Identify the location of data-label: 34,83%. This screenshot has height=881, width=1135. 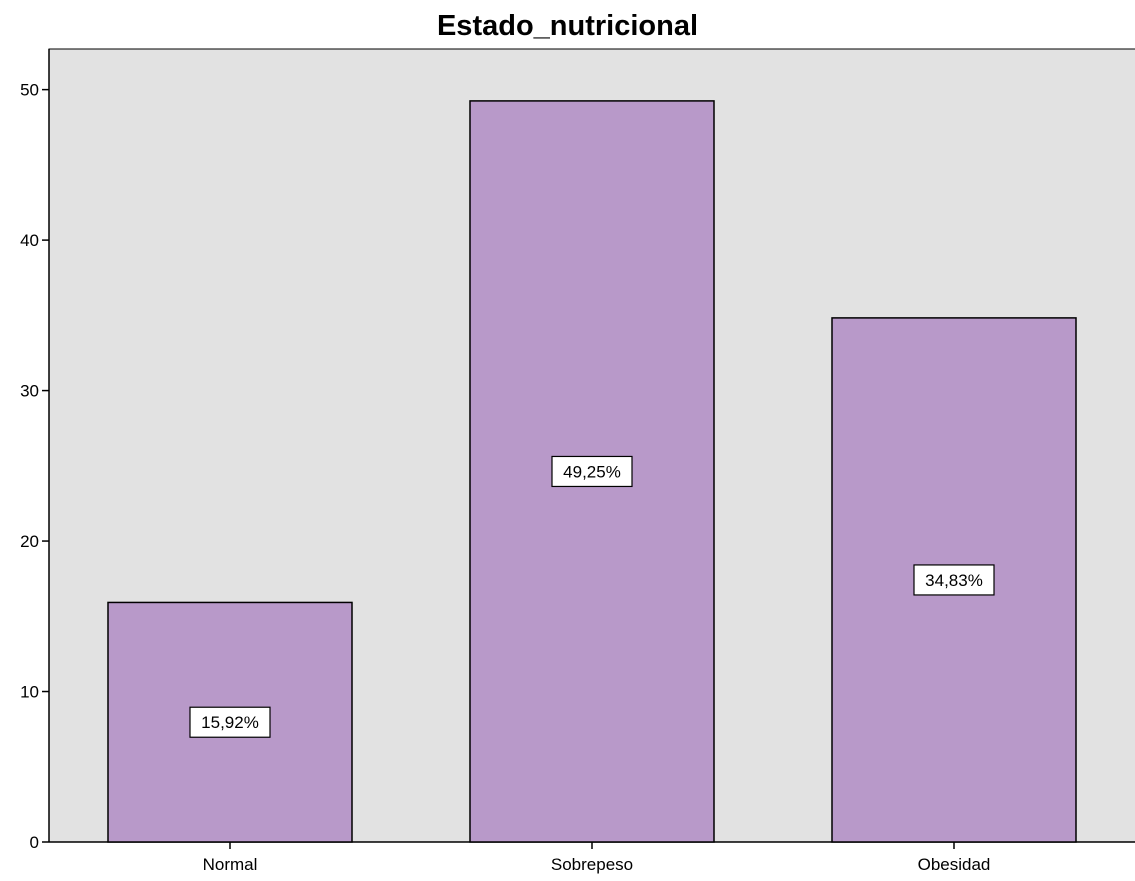
(954, 580).